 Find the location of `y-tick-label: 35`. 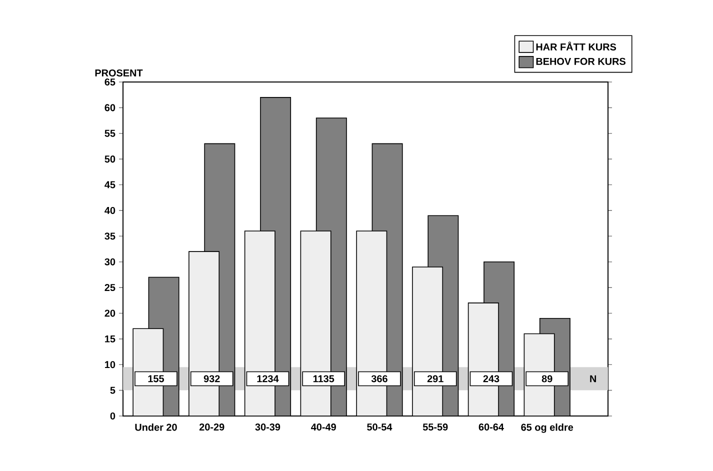

y-tick-label: 35 is located at coordinates (110, 236).